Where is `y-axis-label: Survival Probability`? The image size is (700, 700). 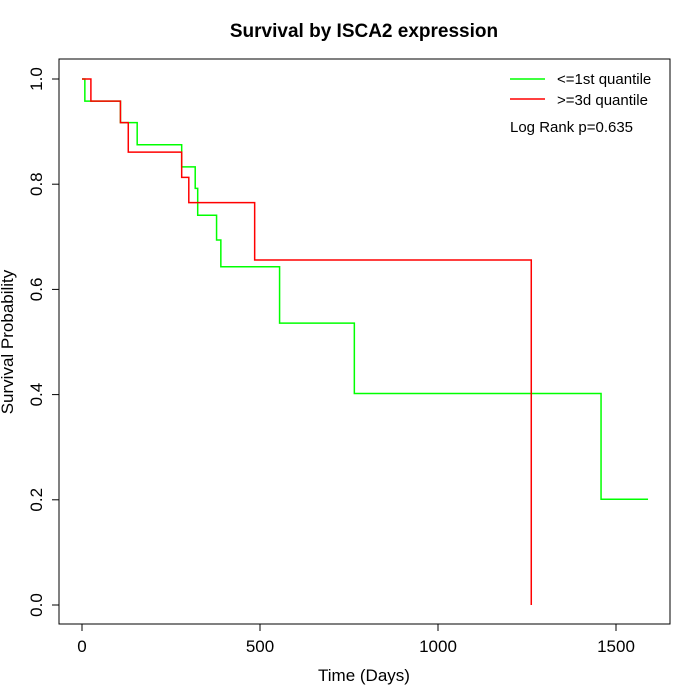 y-axis-label: Survival Probability is located at coordinates (8, 341).